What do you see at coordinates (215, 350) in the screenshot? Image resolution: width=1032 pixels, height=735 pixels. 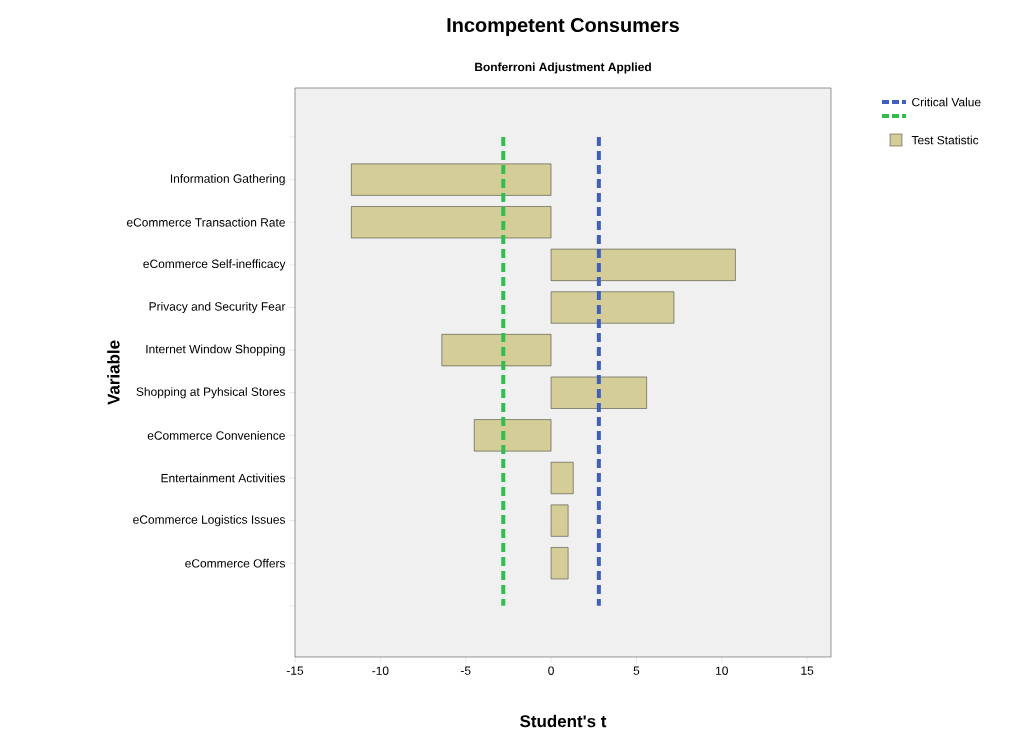 I see `y-tick-label: Internet Window Shopping` at bounding box center [215, 350].